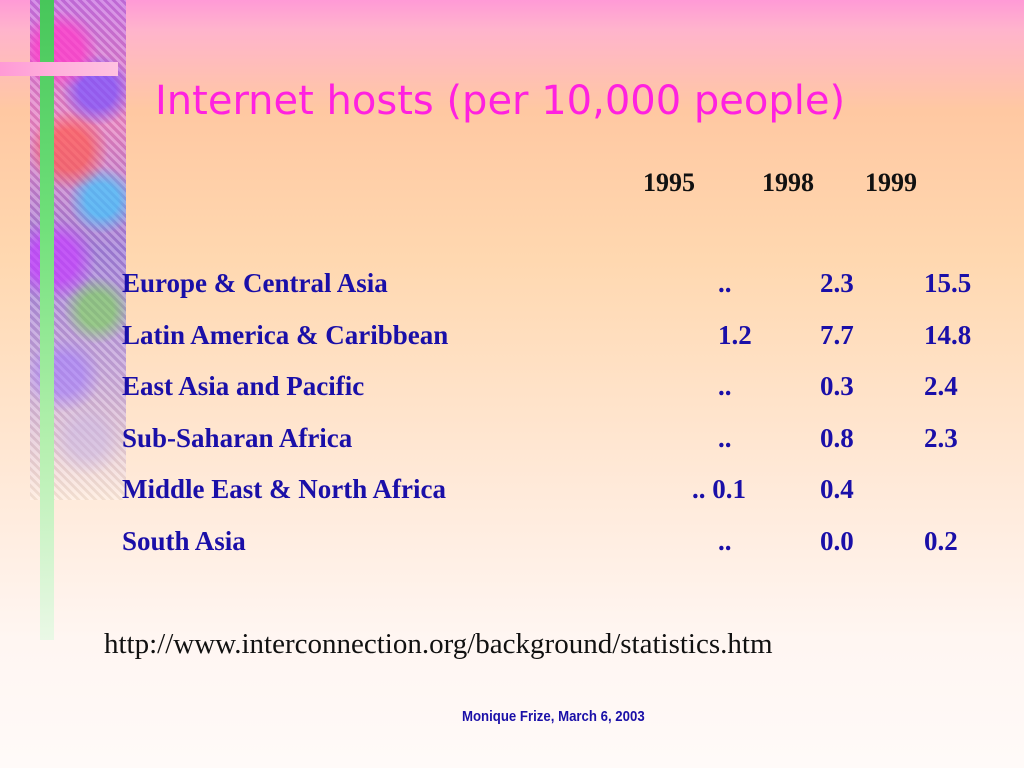  What do you see at coordinates (719, 489) in the screenshot?
I see `value-1995: .. 0.1` at bounding box center [719, 489].